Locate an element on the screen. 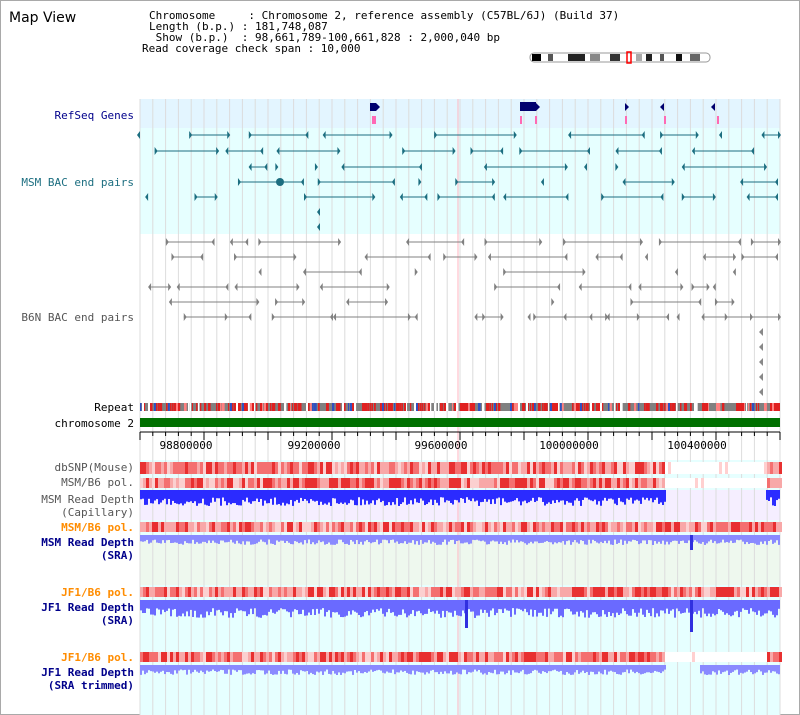 This screenshot has height=715, width=800. track-label-jf1-depth-sra: JF1 Read Depth (SRA) is located at coordinates (87, 614).